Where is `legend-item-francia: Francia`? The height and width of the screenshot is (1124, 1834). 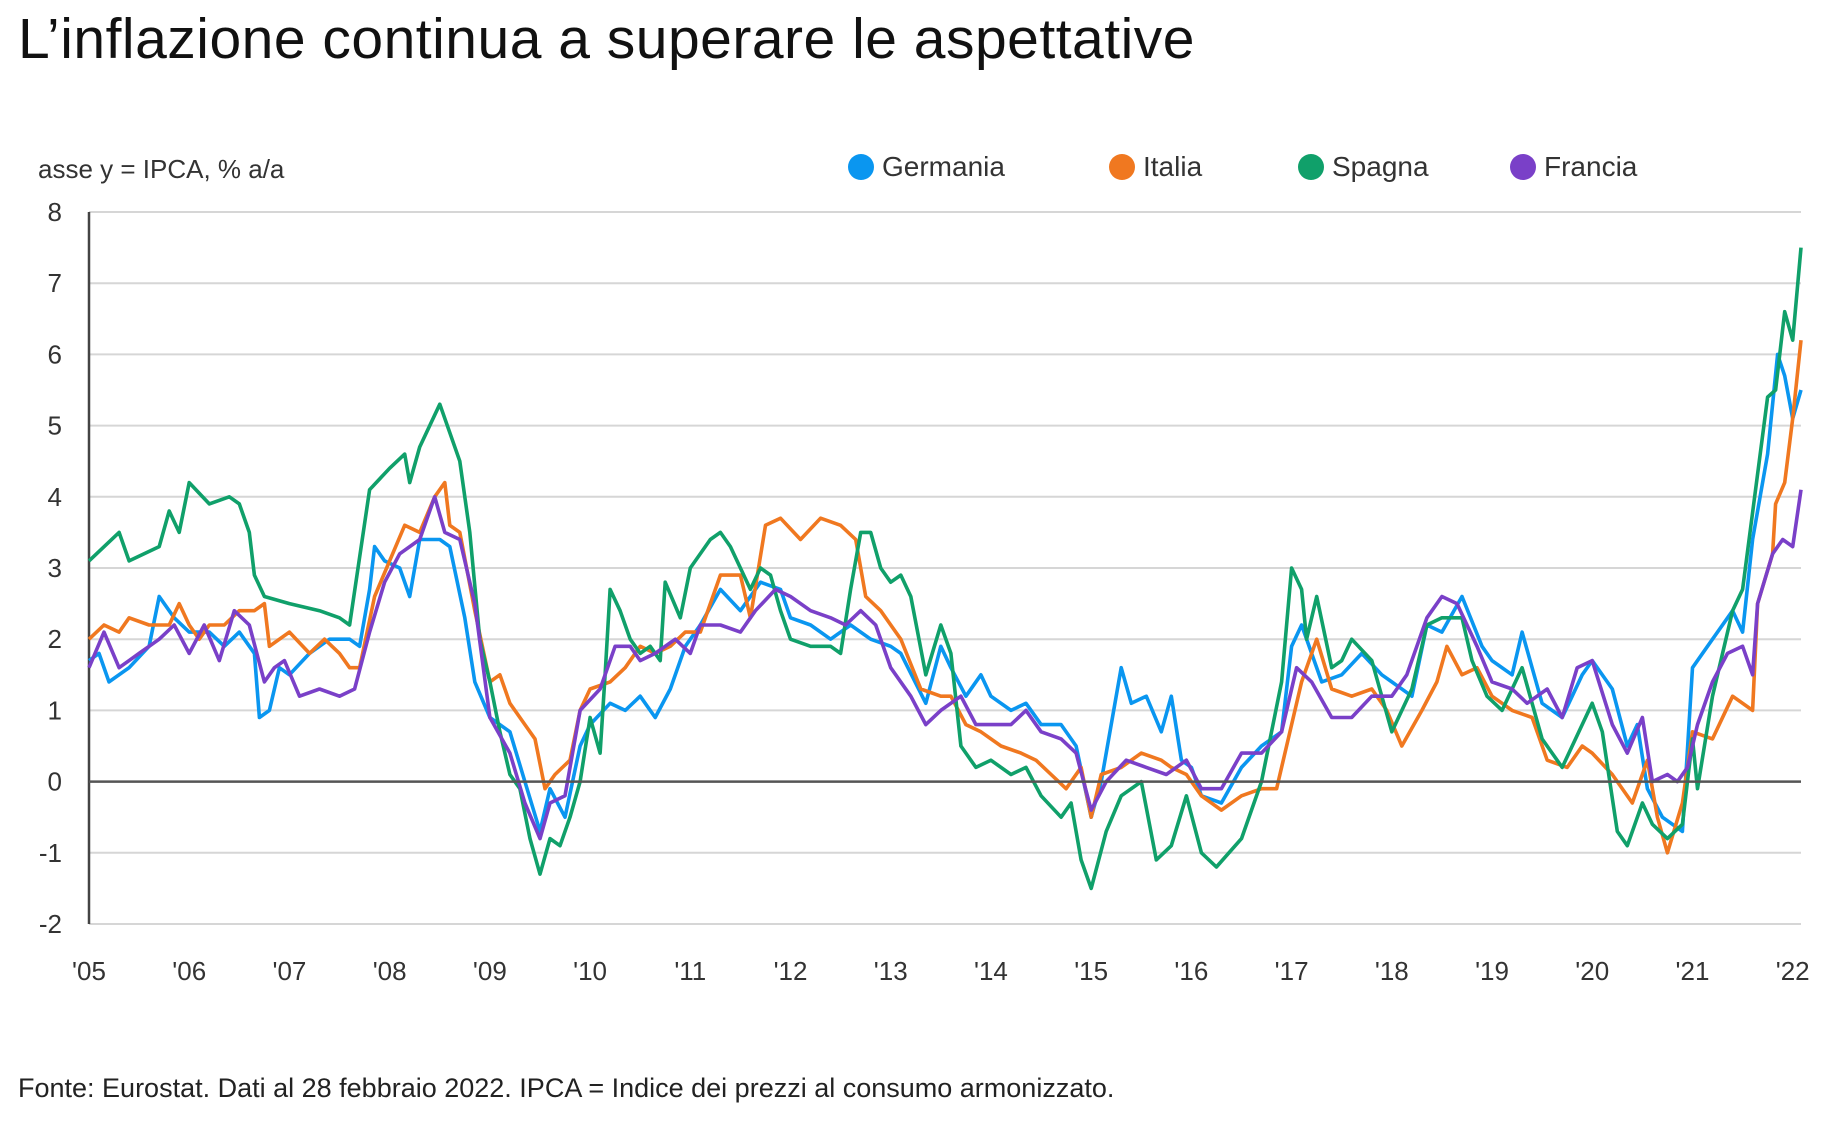
legend-item-francia: Francia is located at coordinates (1573, 167).